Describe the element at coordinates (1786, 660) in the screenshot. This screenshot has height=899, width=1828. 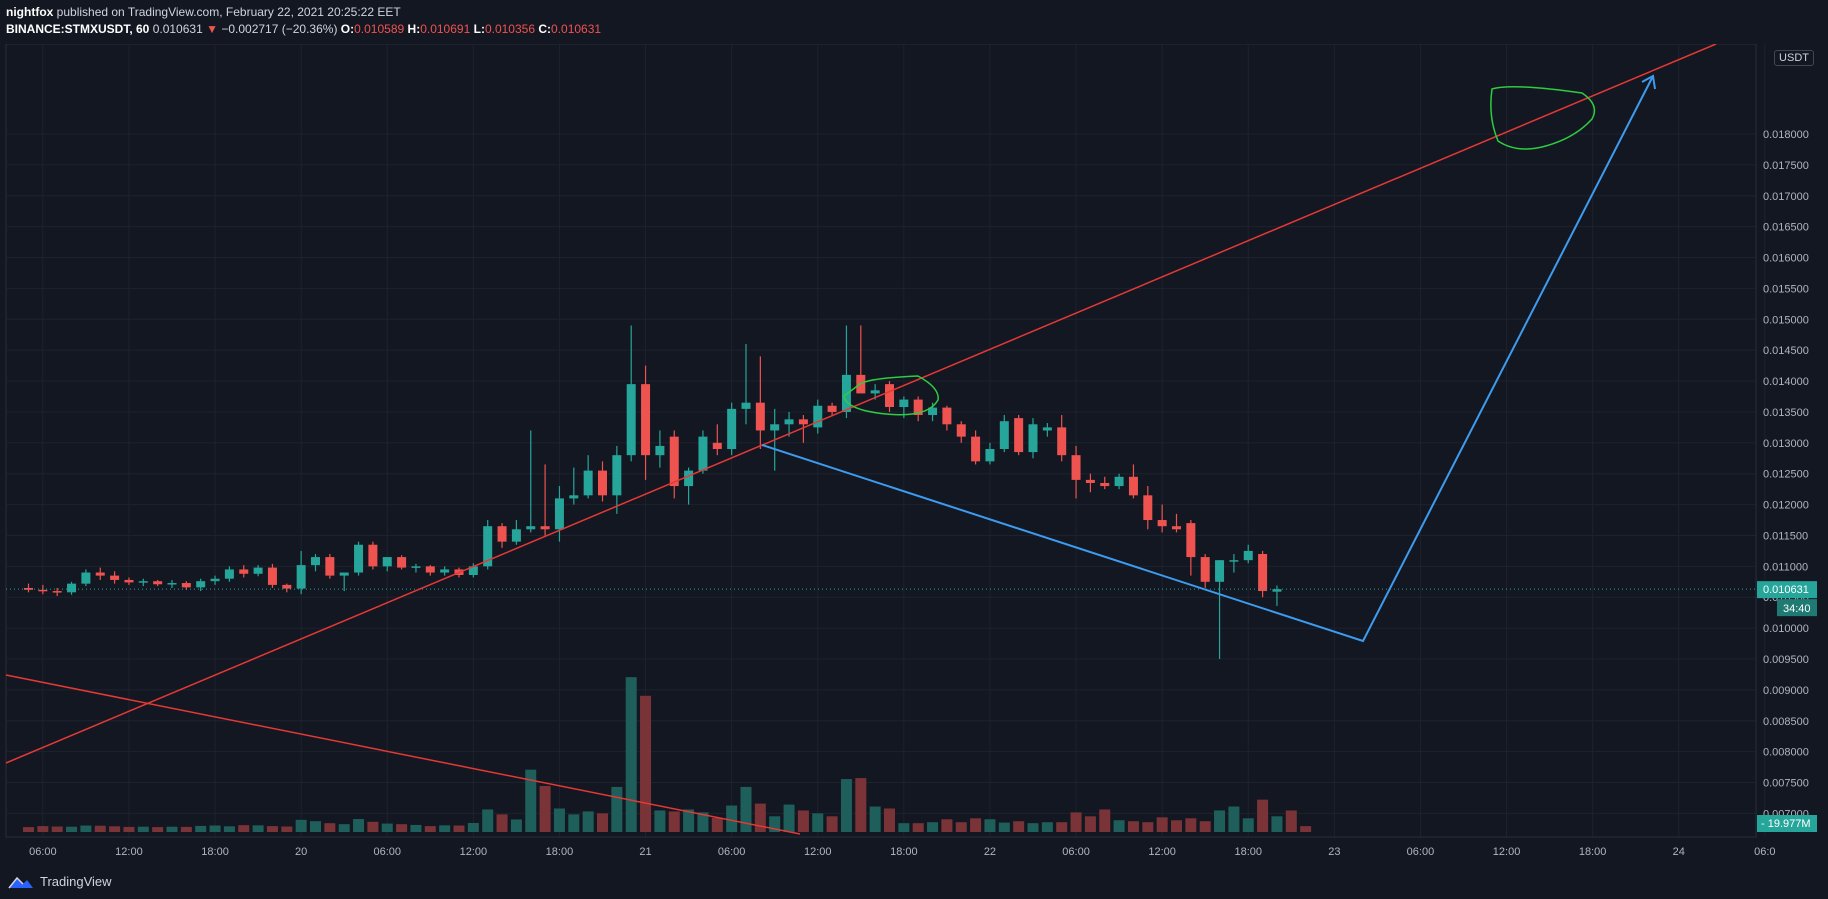
I see `price-tick-label: 0.009500` at that location.